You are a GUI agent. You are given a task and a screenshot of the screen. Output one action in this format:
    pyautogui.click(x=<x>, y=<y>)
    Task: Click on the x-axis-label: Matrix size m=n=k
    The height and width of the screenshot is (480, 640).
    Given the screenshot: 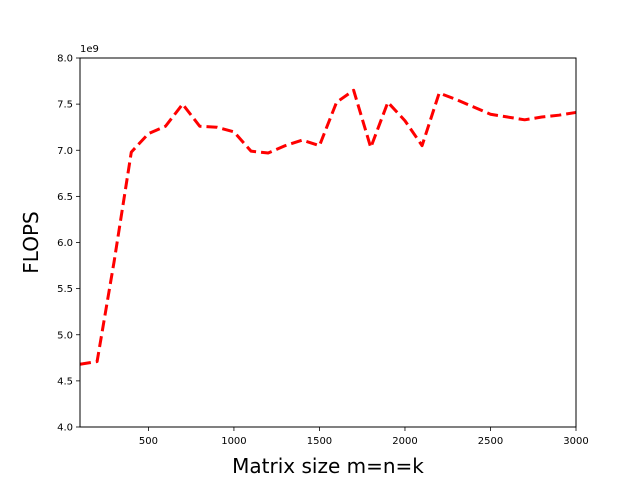 What is the action you would take?
    pyautogui.click(x=328, y=466)
    